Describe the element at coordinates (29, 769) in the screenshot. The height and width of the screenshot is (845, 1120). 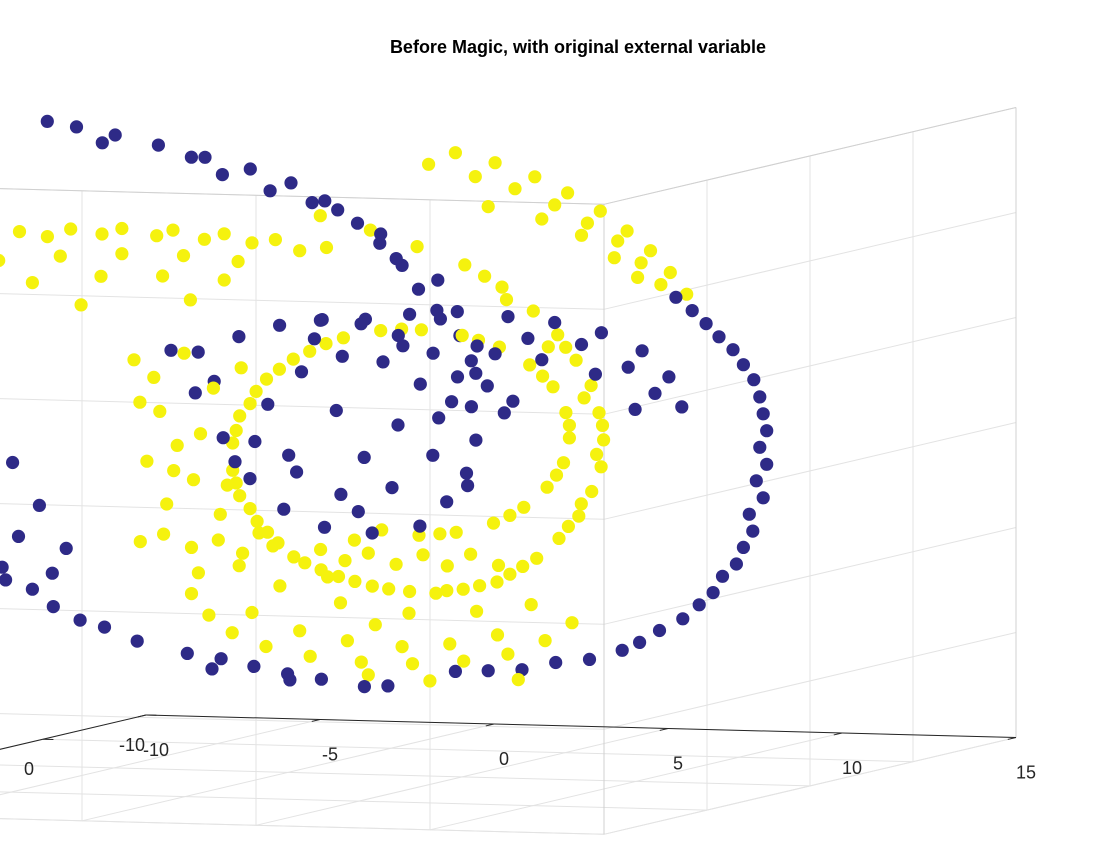
I see `y-tick-label: 0` at that location.